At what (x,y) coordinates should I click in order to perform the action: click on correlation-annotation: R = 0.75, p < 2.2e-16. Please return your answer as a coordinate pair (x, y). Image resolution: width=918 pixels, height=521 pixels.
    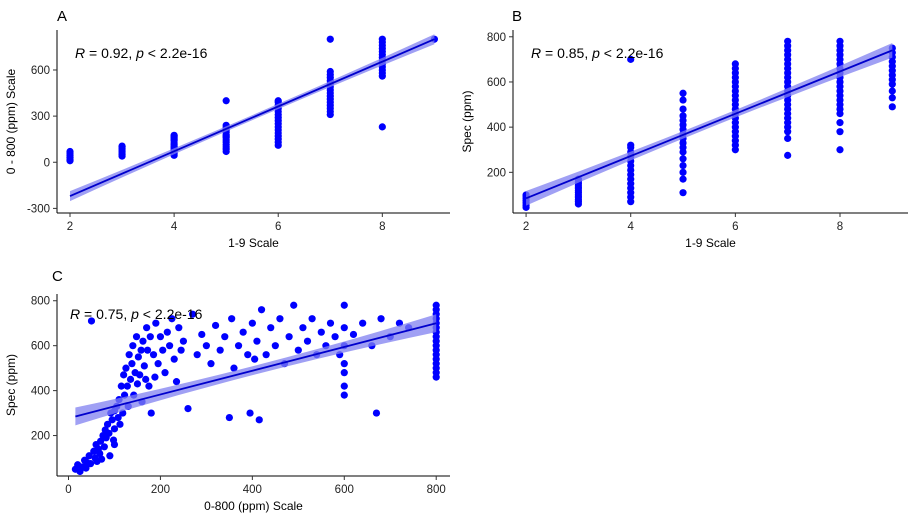
    Looking at the image, I should click on (136, 314).